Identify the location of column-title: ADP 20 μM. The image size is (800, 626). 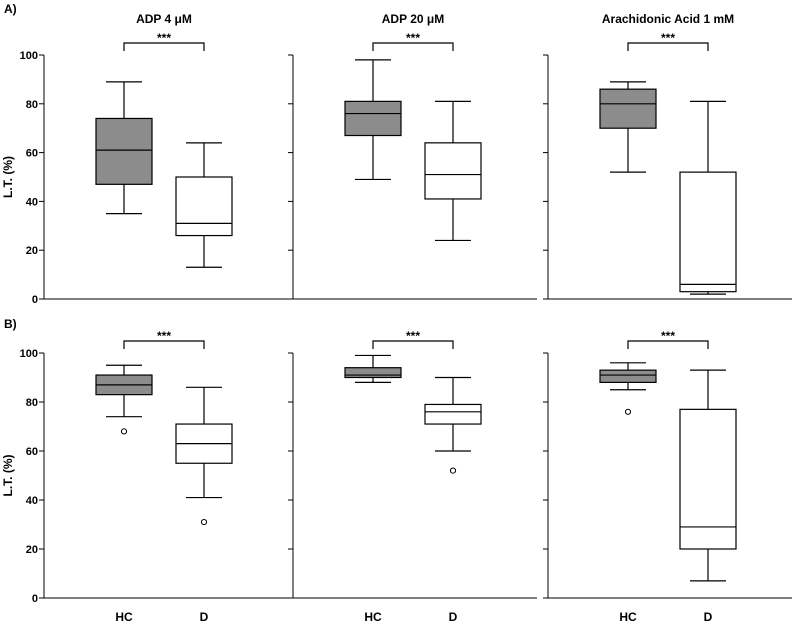
(413, 19).